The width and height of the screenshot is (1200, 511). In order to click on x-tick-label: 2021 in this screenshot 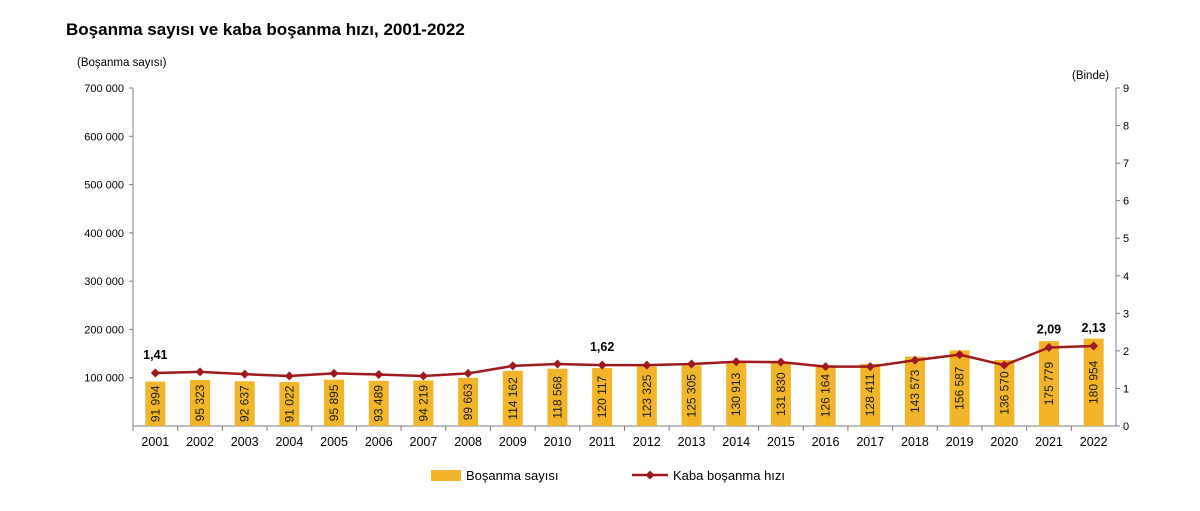, I will do `click(1049, 442)`.